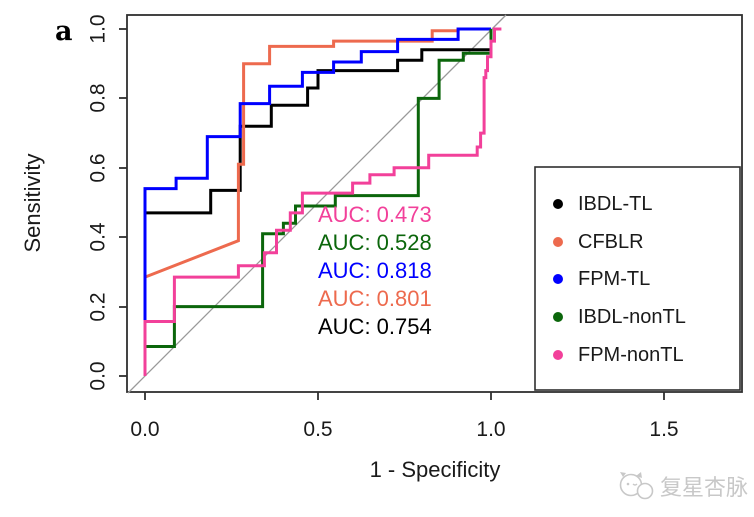 This screenshot has width=754, height=517. What do you see at coordinates (636, 486) in the screenshot?
I see `watermark-logo-icon` at bounding box center [636, 486].